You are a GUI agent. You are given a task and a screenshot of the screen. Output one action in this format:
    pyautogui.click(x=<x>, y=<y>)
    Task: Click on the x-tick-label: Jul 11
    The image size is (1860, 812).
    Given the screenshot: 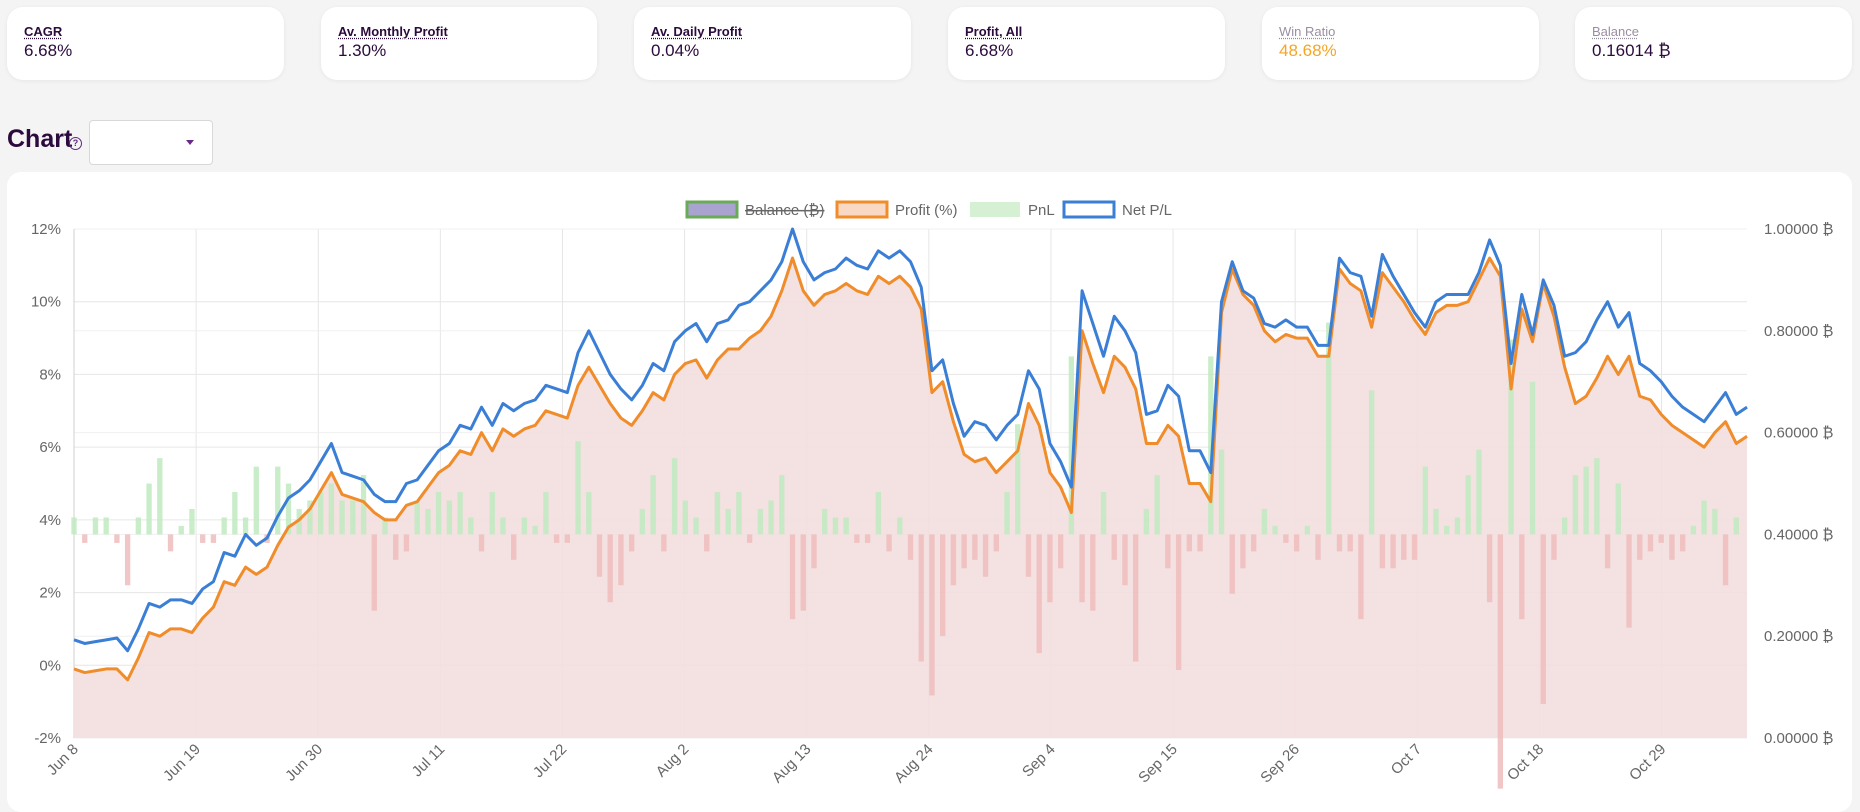 What is the action you would take?
    pyautogui.click(x=429, y=761)
    